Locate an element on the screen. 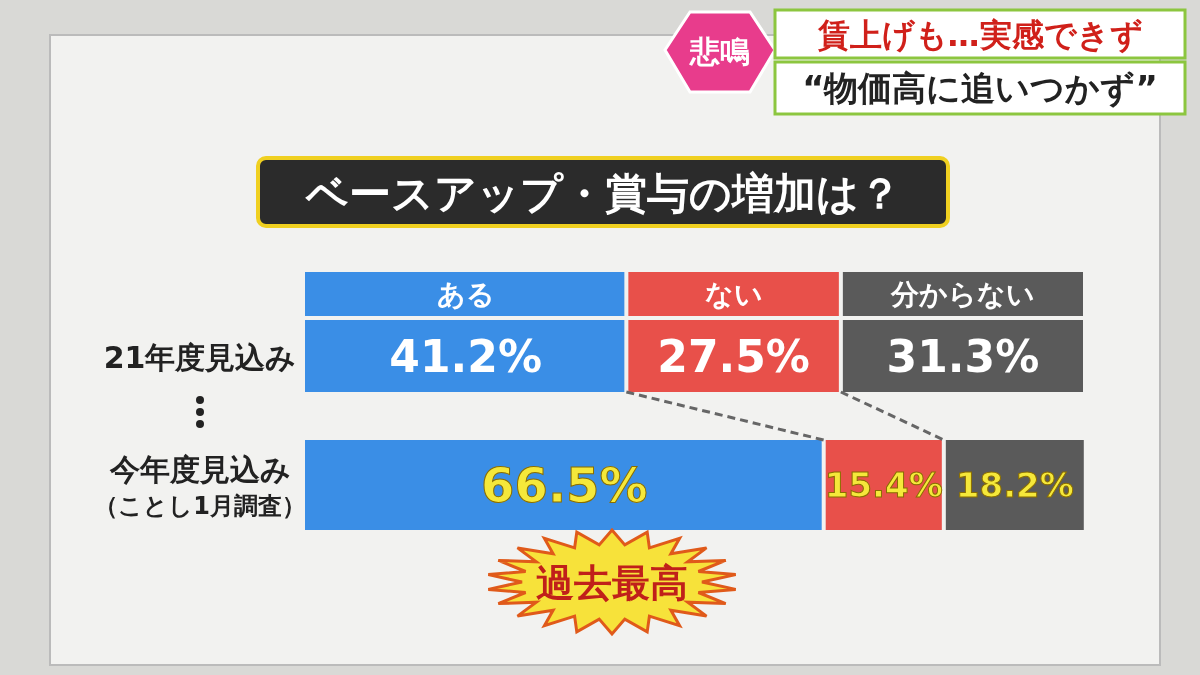  data-label: 31.3% is located at coordinates (963, 356).